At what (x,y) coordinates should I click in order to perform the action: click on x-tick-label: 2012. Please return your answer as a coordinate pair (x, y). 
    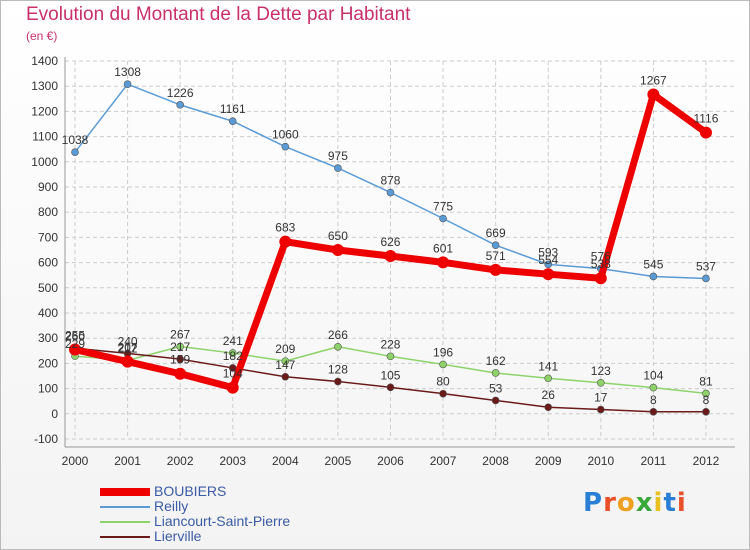
    Looking at the image, I should click on (706, 461).